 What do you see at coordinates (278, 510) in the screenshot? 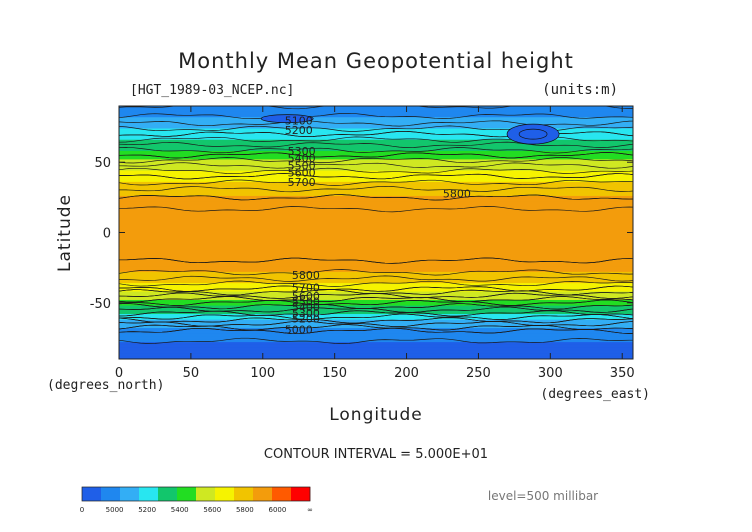
I see `colorbar-label: 6000` at bounding box center [278, 510].